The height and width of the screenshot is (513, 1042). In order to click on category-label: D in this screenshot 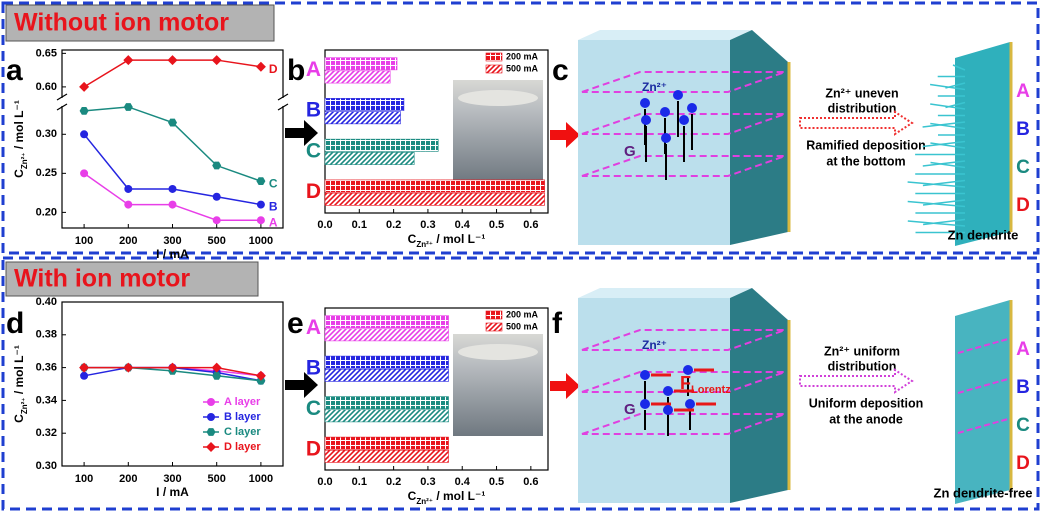, I will do `click(313, 448)`.